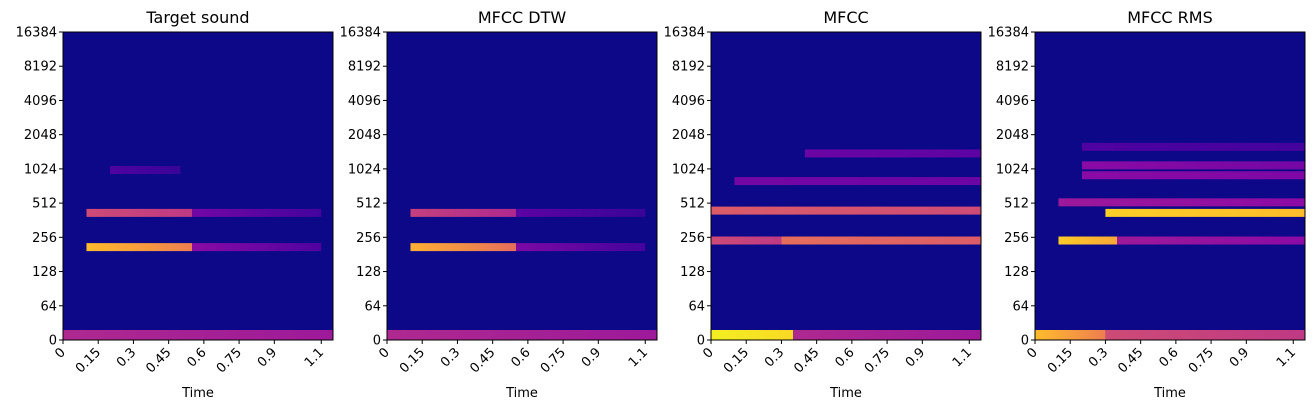  Describe the element at coordinates (522, 17) in the screenshot. I see `panel-title: MFCC DTW` at that location.